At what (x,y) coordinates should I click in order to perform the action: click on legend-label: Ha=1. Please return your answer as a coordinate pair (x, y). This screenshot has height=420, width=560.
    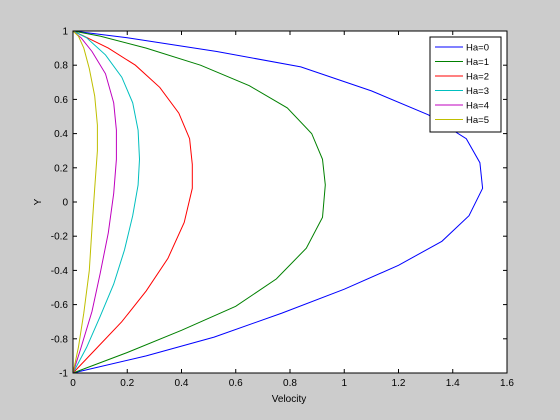
    Looking at the image, I should click on (477, 62).